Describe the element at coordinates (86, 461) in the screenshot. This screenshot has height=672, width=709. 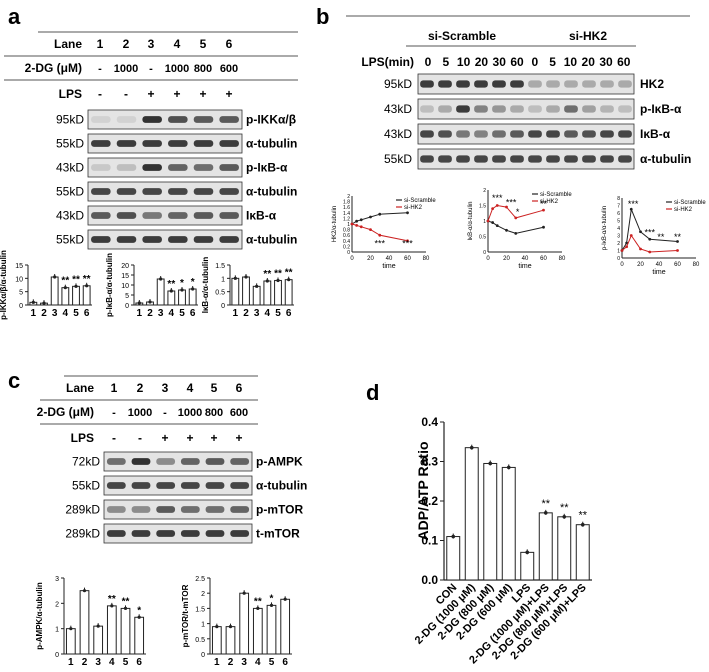
I see `molecular-weight-label: 72kD` at that location.